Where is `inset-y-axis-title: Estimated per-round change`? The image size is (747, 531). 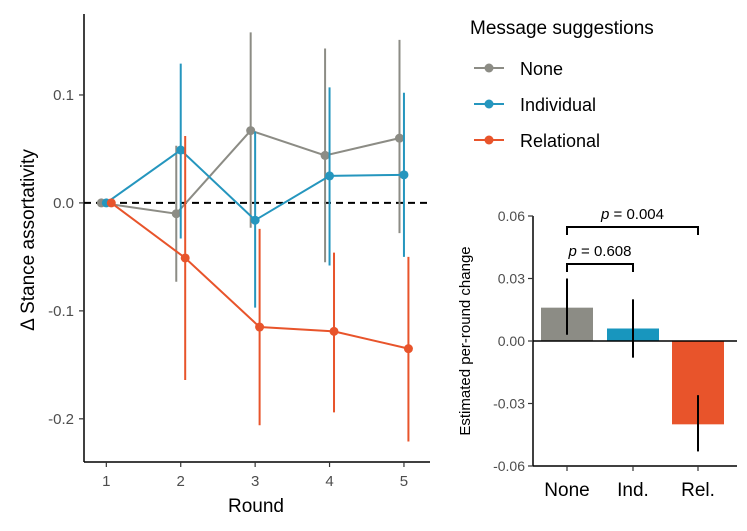
inset-y-axis-title: Estimated per-round change is located at coordinates (465, 340).